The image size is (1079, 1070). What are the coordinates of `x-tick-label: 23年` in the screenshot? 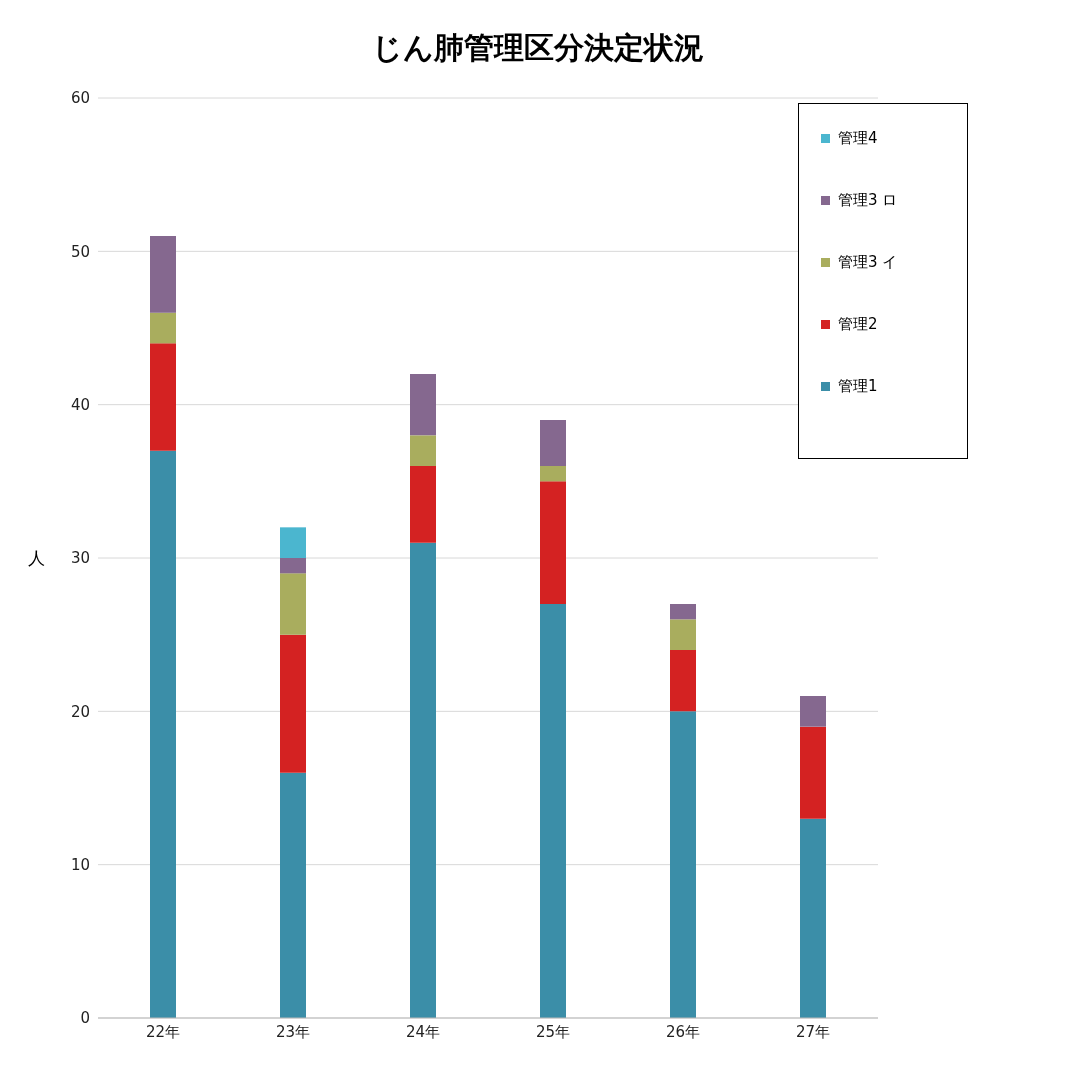 It's located at (293, 1031).